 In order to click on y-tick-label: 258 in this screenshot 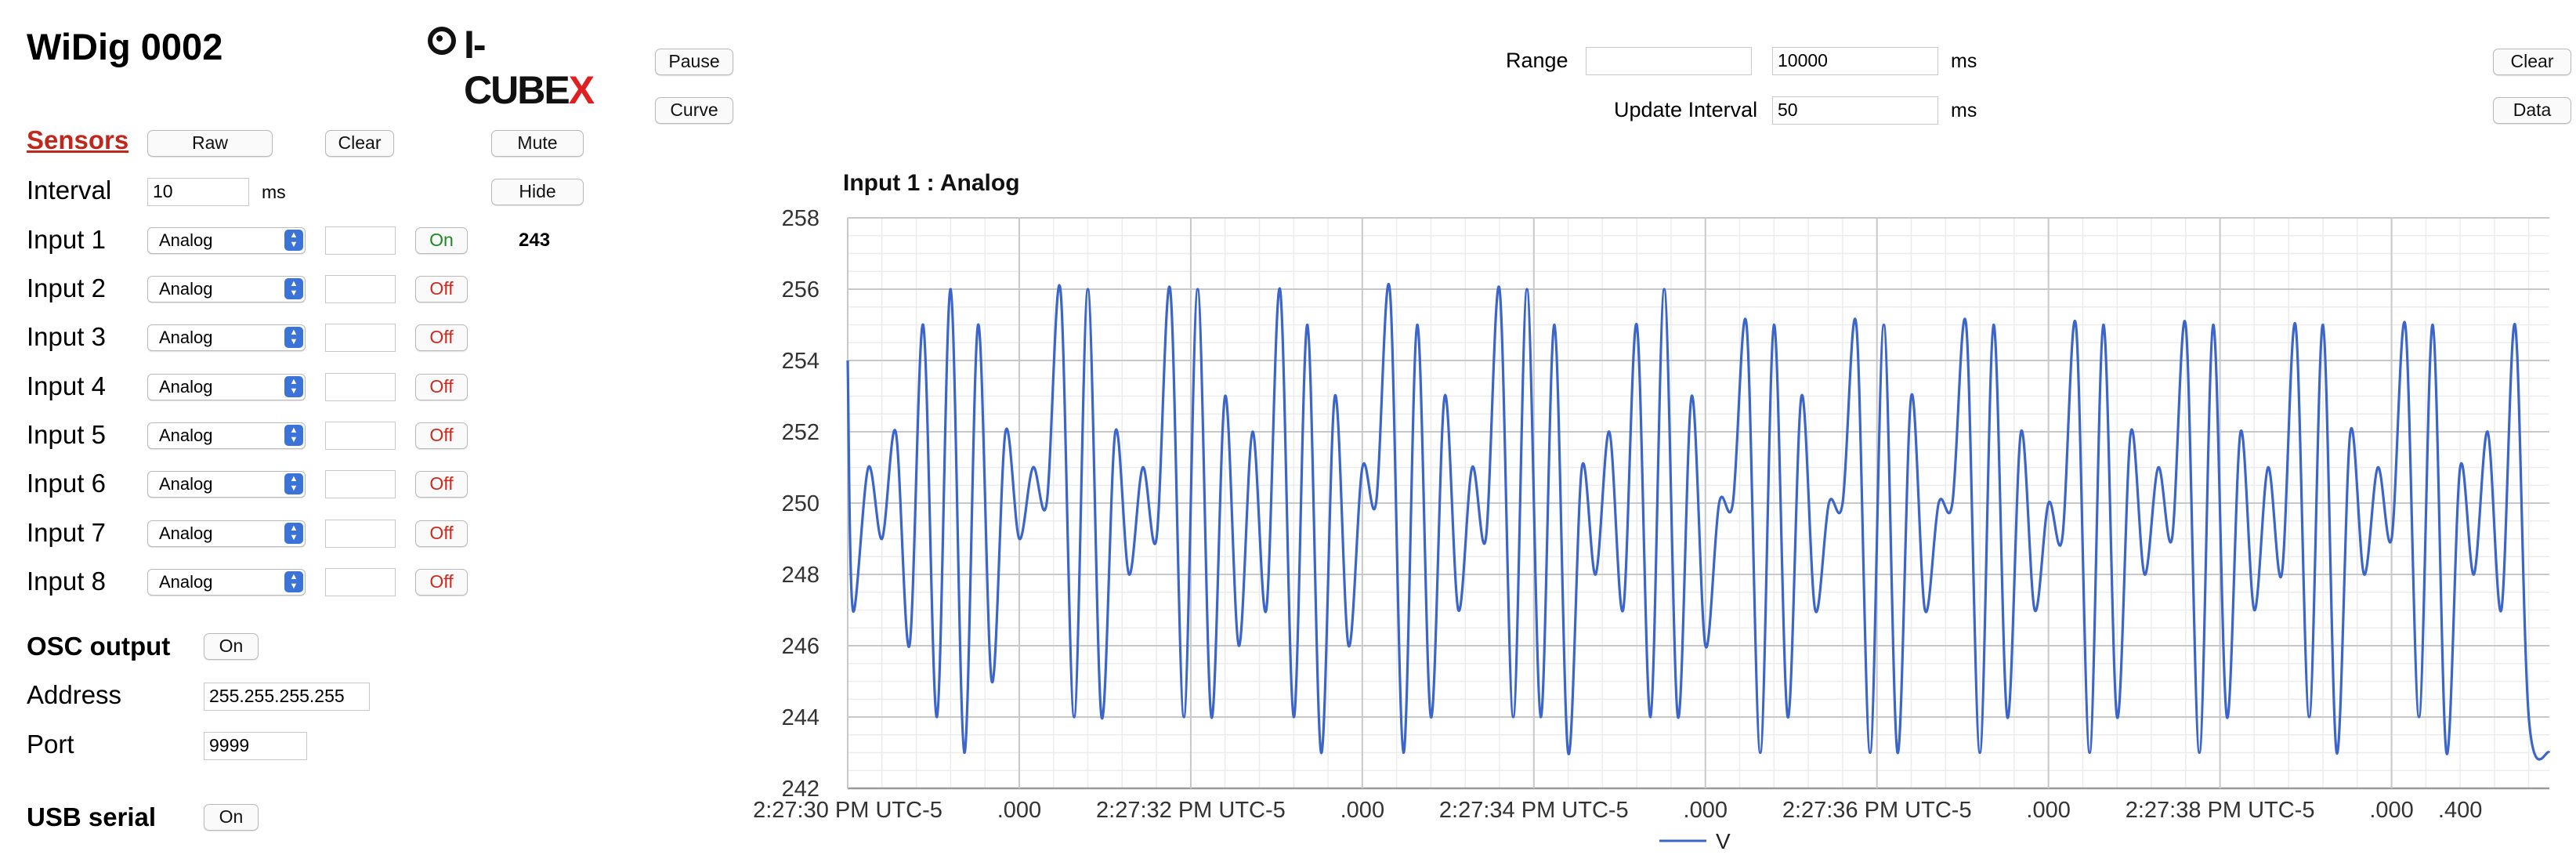, I will do `click(801, 218)`.